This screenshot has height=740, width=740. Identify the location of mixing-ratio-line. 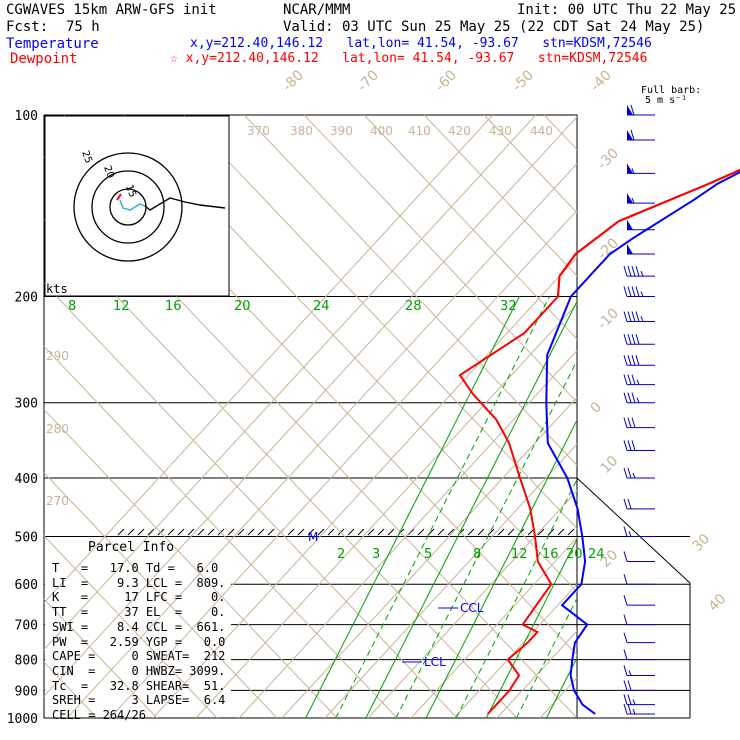
(486, 538).